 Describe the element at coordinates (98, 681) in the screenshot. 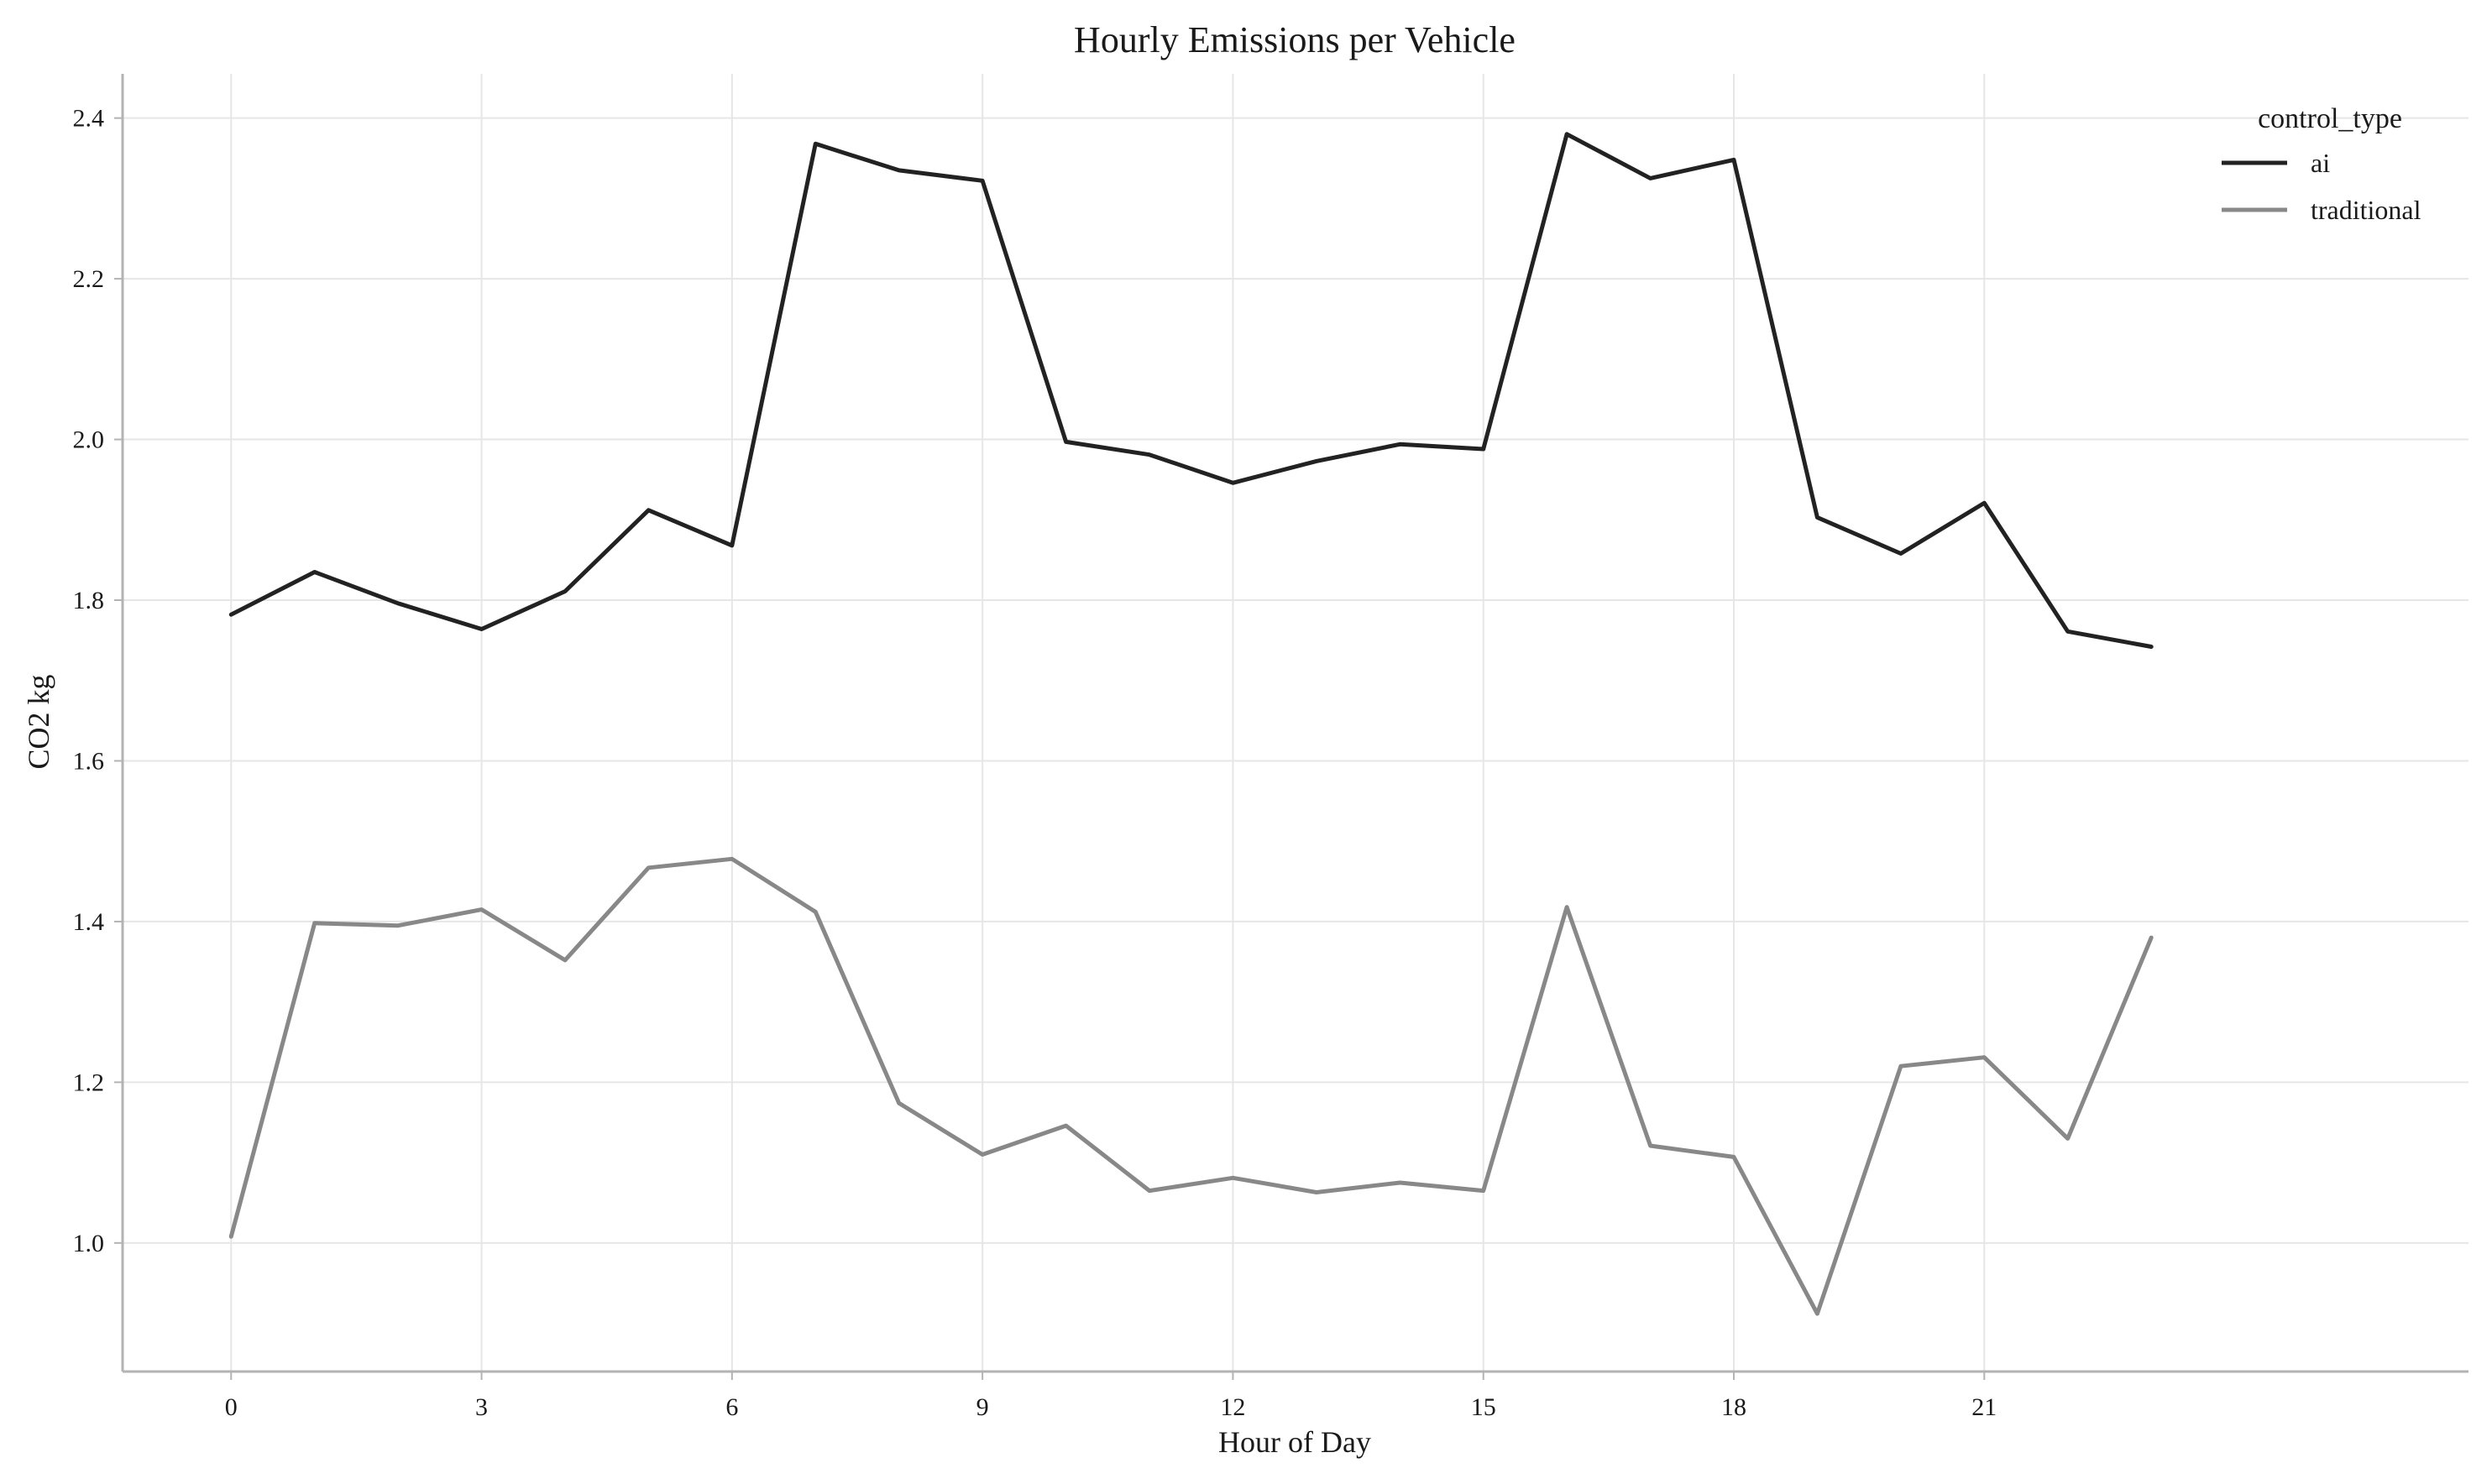

I see `y-ticks: 1.0 1.2 1.4 1.6 1.8 2.0 2.2 2.4` at that location.